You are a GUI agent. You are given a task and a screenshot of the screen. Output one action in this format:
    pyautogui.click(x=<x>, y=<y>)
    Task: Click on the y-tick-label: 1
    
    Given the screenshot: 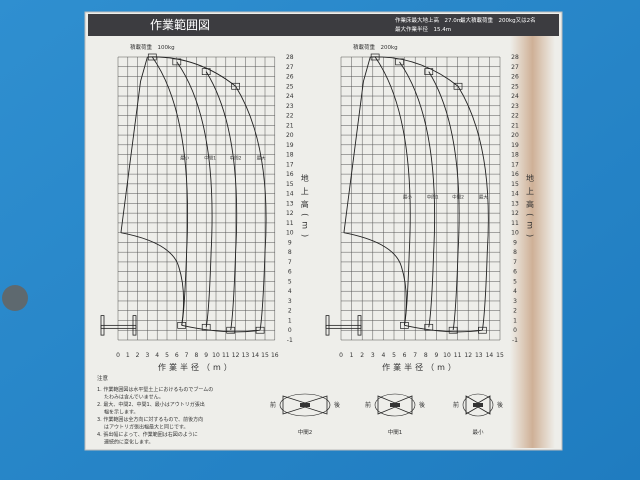 What is the action you would take?
    pyautogui.click(x=290, y=320)
    